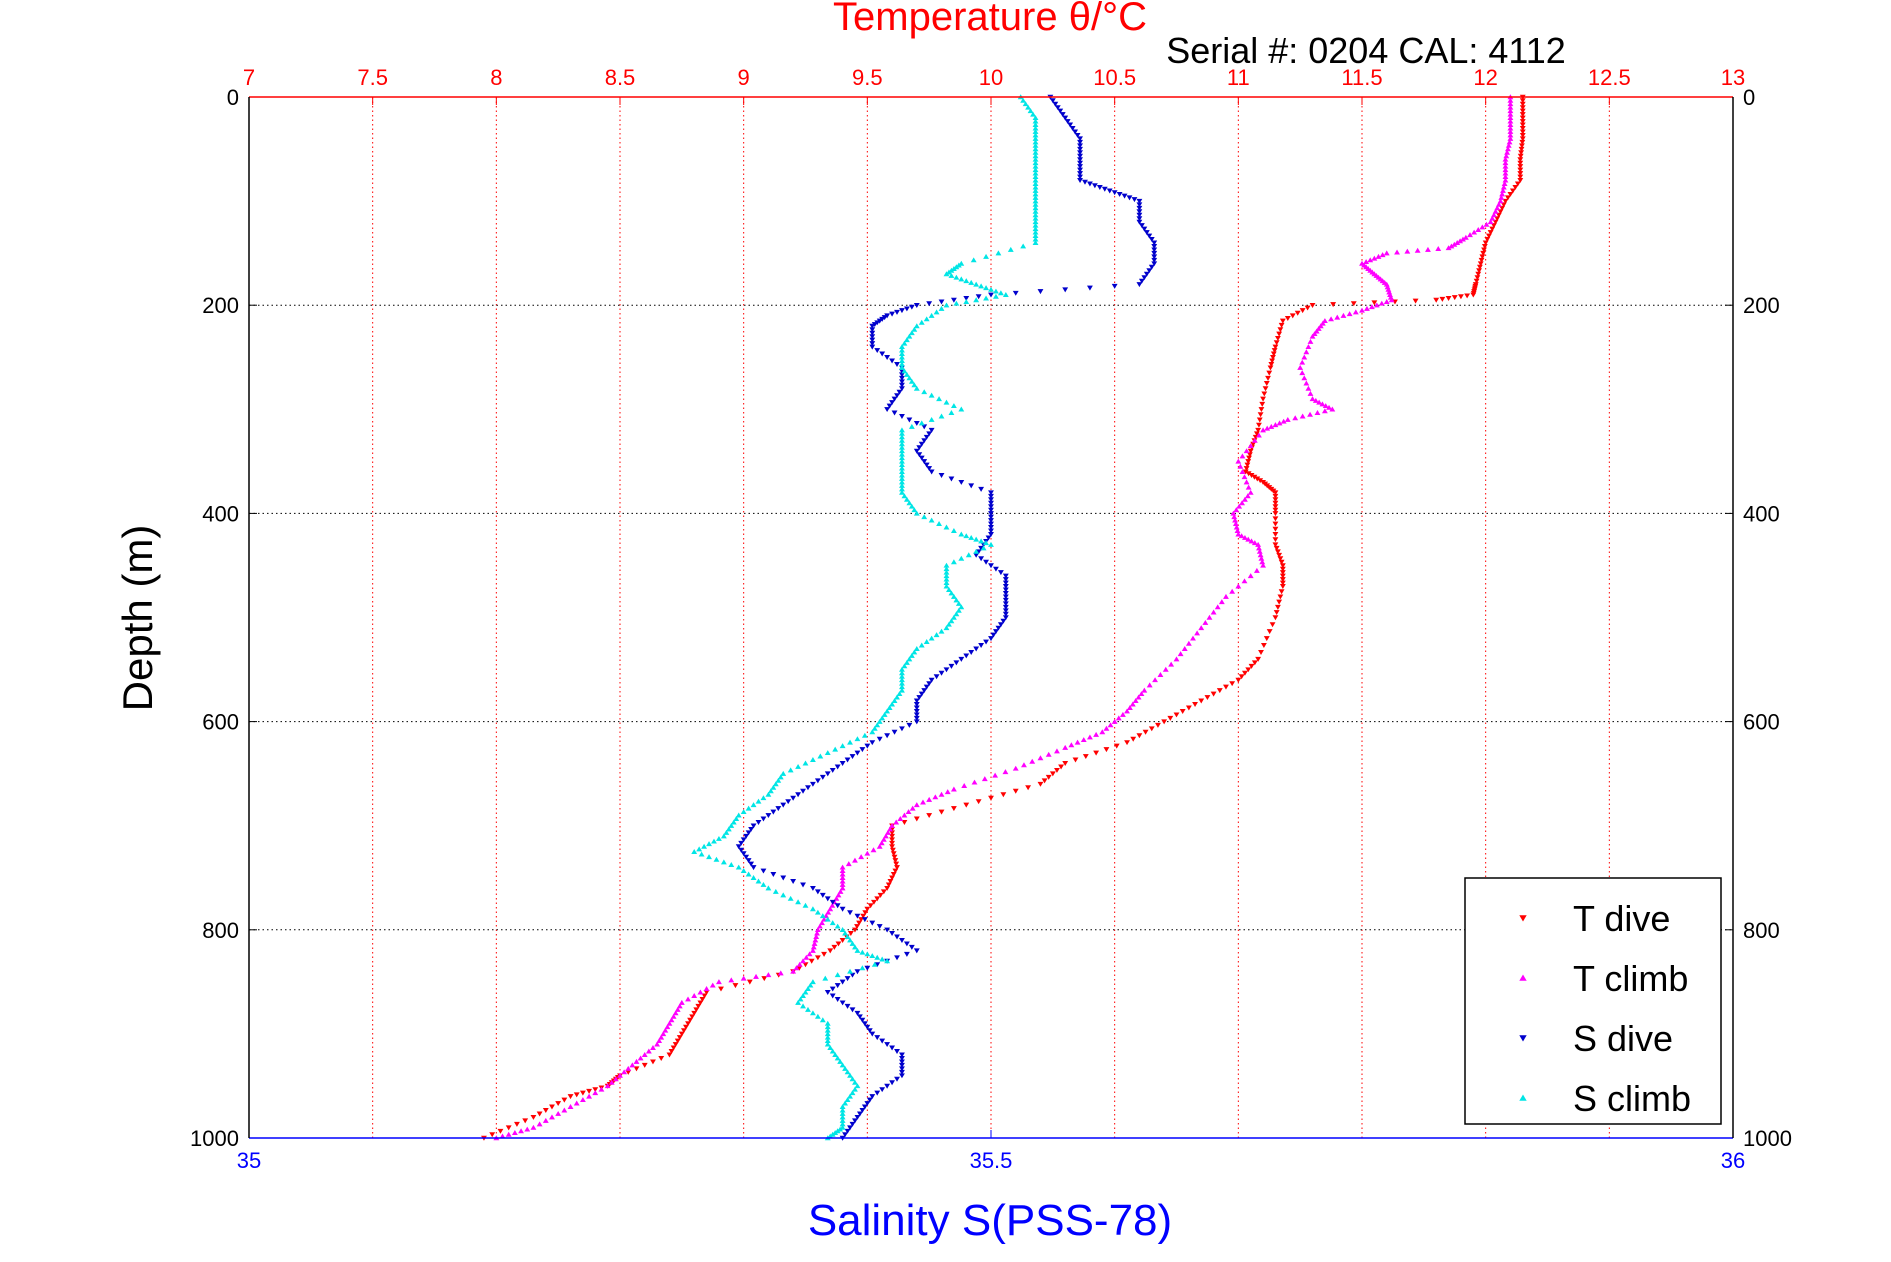 The height and width of the screenshot is (1262, 1891). Describe the element at coordinates (1761, 930) in the screenshot. I see `y-tick-label-right-800: 800` at that location.